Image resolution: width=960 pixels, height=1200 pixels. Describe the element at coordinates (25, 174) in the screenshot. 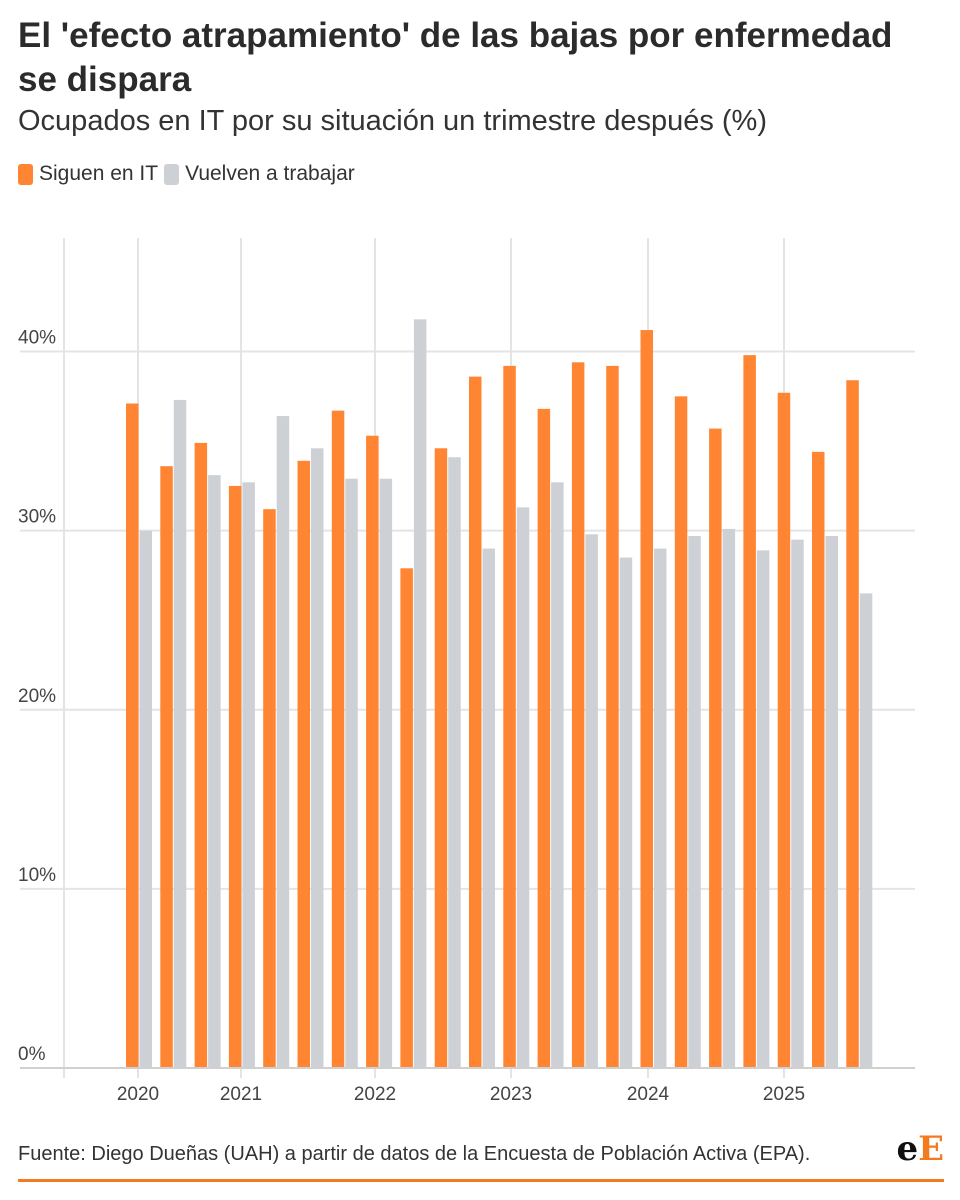

I see `legend-swatch-orange` at that location.